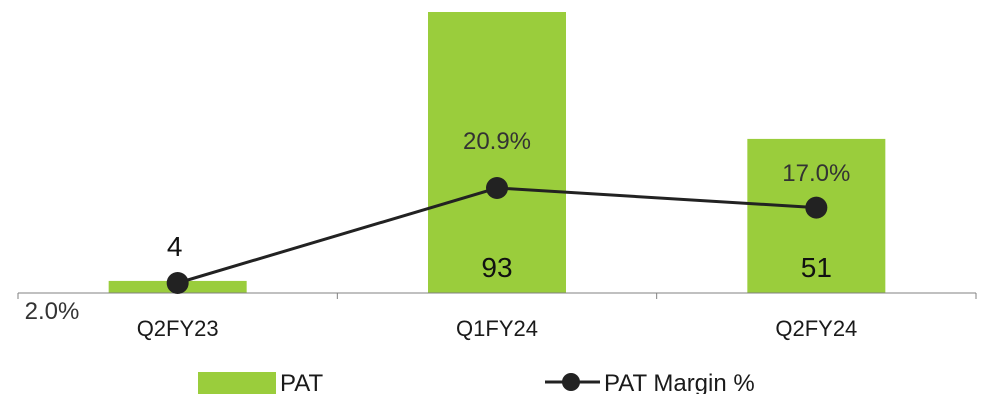 The height and width of the screenshot is (394, 994). Describe the element at coordinates (301, 382) in the screenshot. I see `legend-label-pat: PAT` at that location.